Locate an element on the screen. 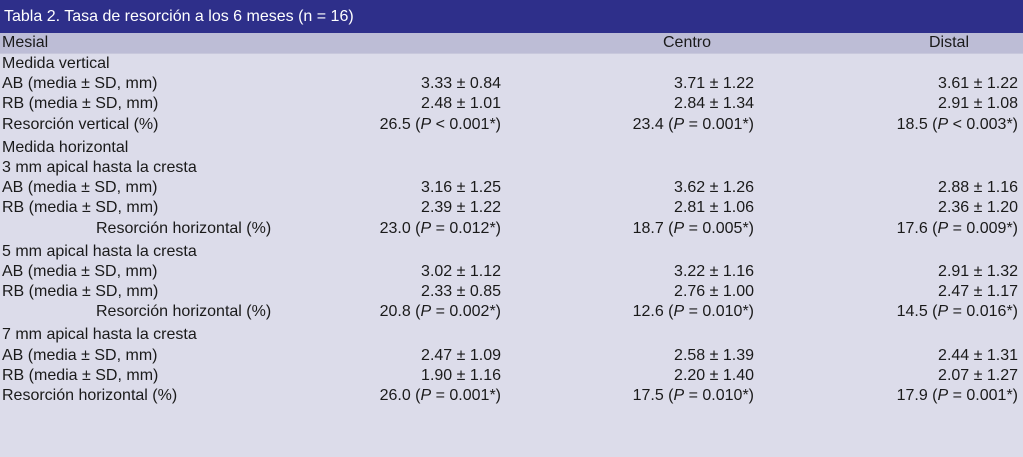  cell-c1: 2.47 ± 1.09 is located at coordinates (461, 355).